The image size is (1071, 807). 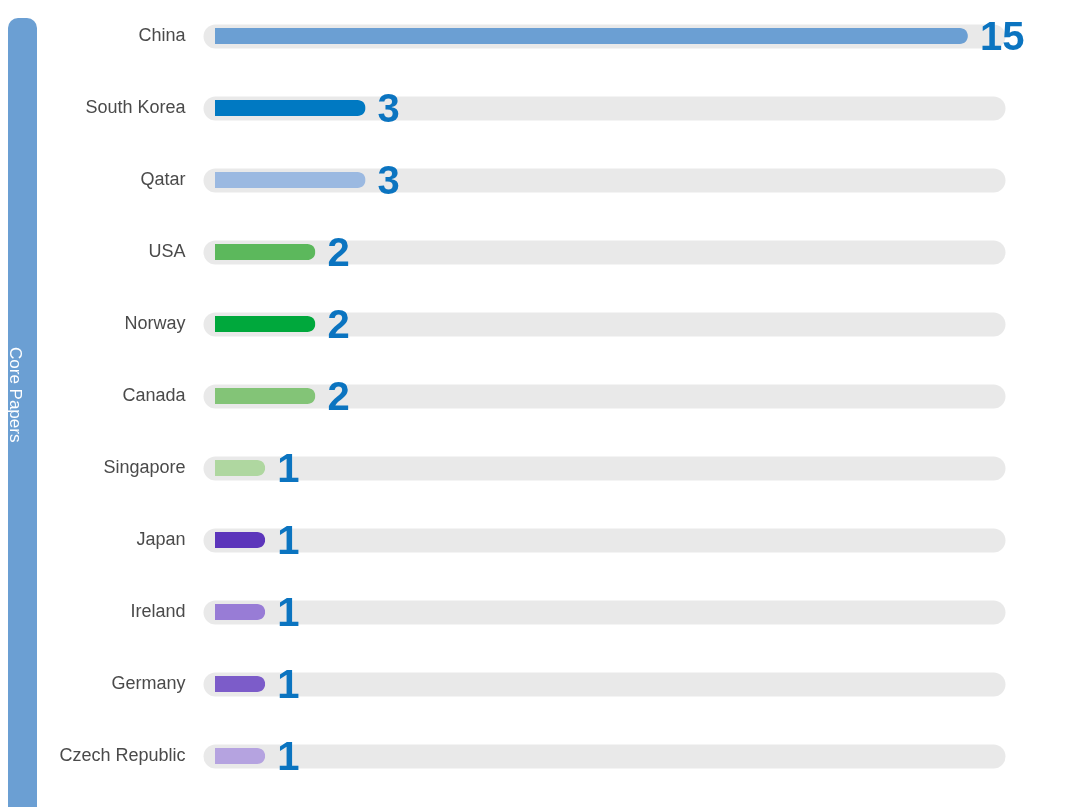 I want to click on y-tick-label: Canada, so click(x=154, y=395).